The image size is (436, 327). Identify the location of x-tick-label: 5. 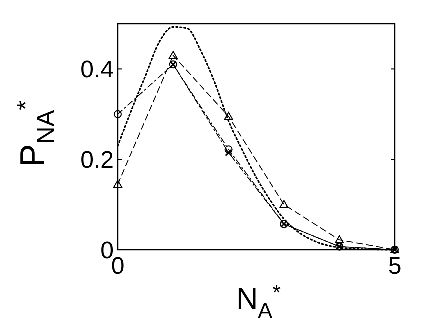
(395, 266).